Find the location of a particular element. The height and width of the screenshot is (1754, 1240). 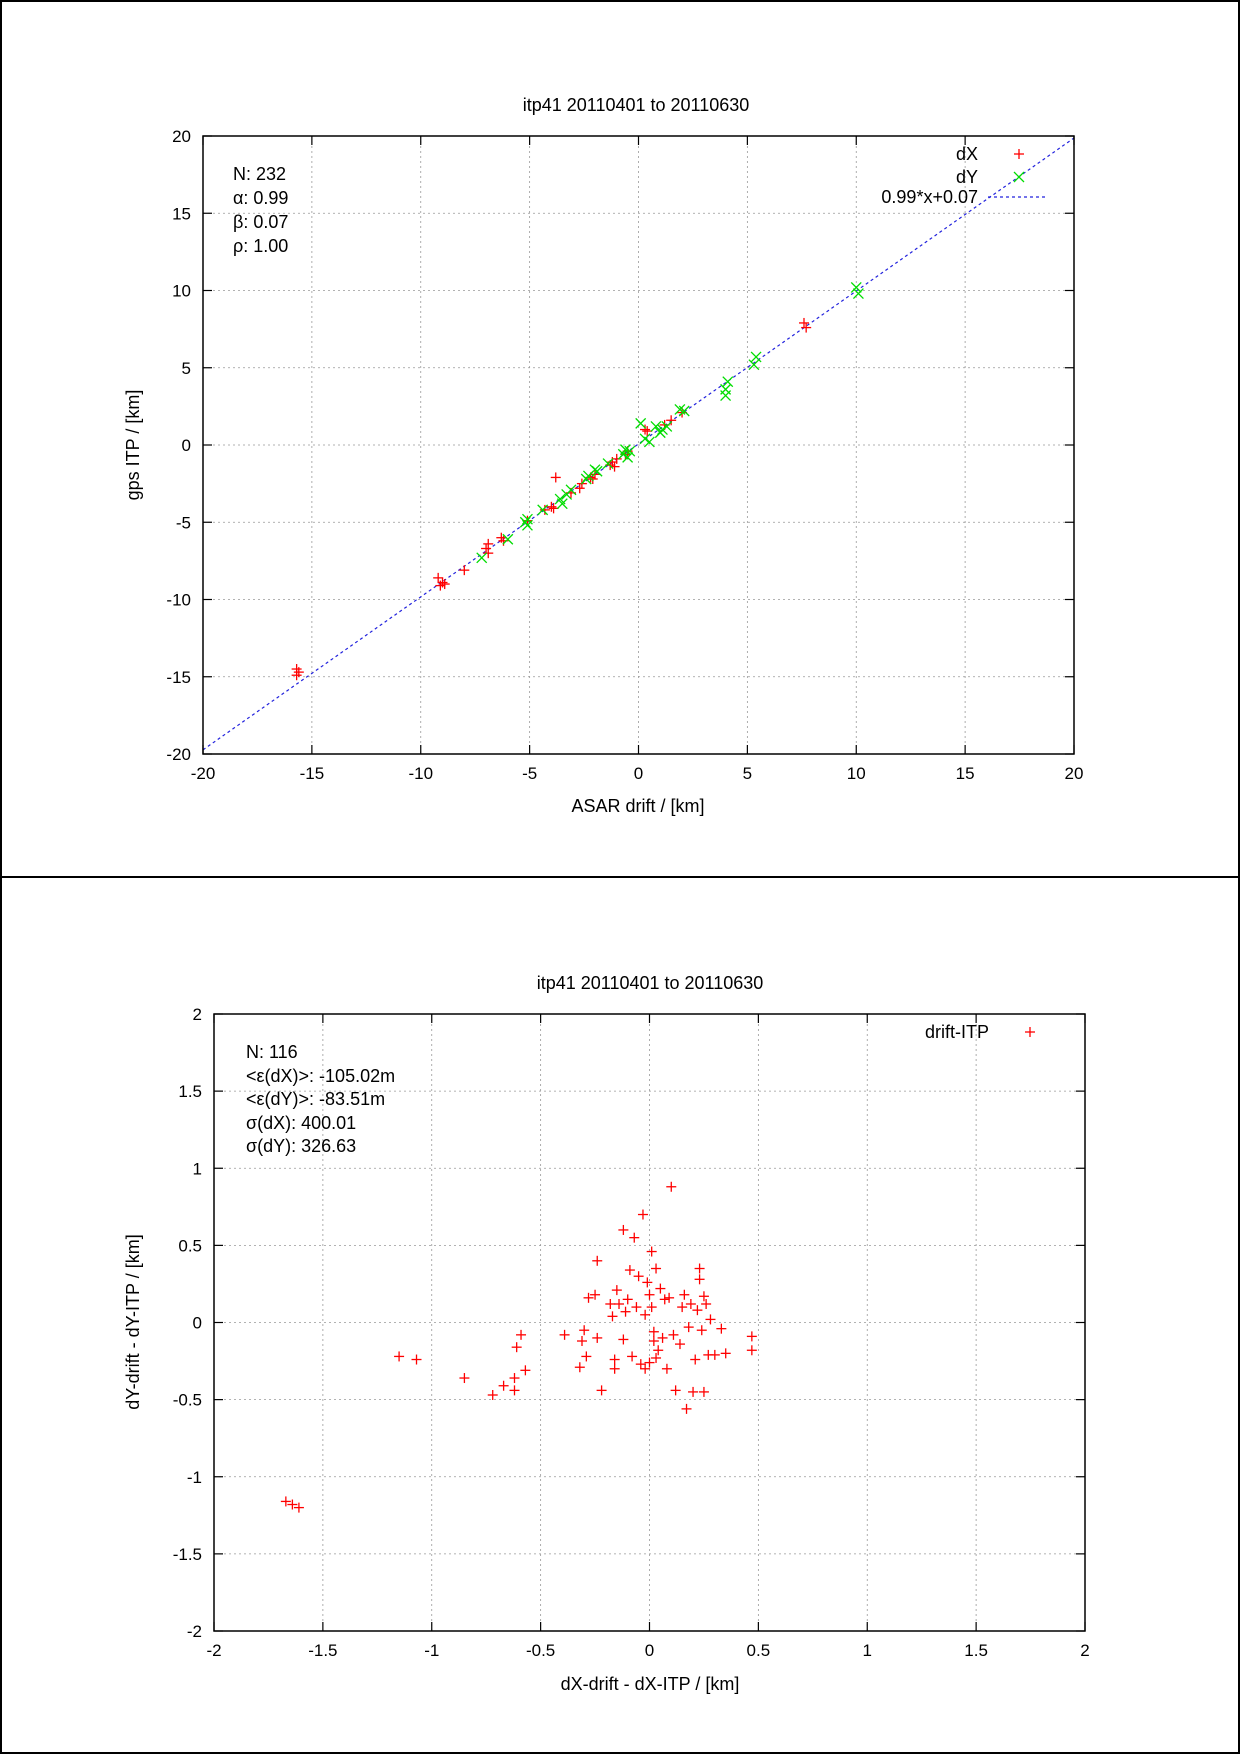

y-tick-label: -1.5 is located at coordinates (187, 1554).